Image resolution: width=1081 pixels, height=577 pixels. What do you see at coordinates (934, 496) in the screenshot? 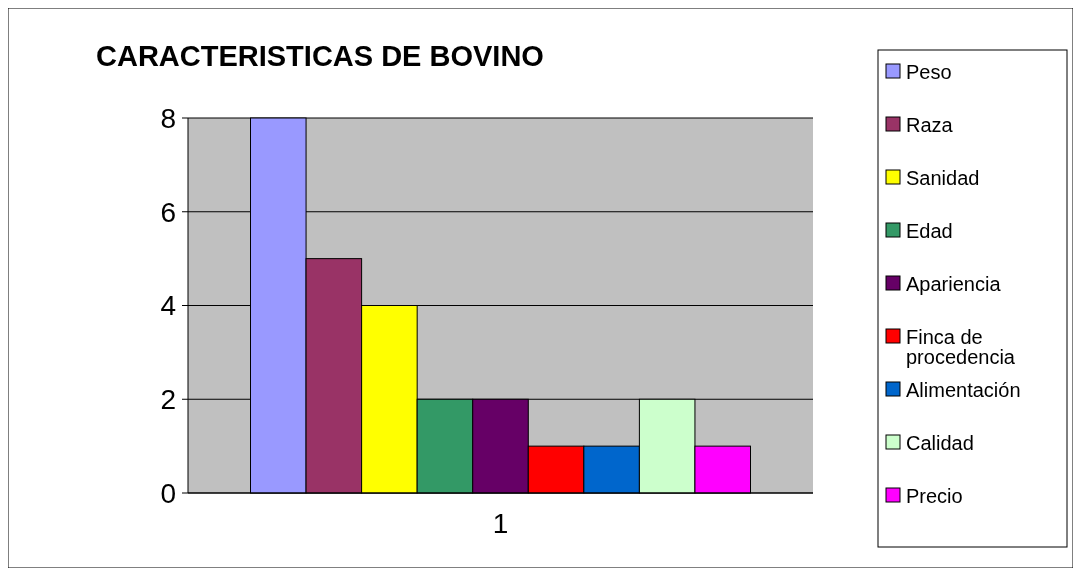
I see `legend-label: Precio` at bounding box center [934, 496].